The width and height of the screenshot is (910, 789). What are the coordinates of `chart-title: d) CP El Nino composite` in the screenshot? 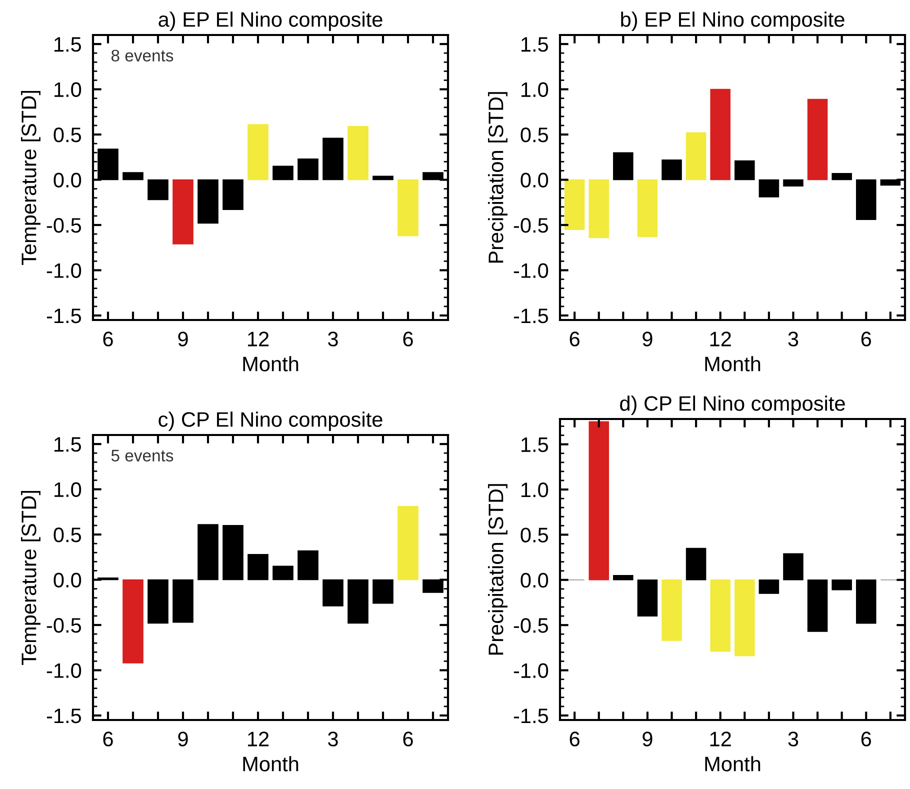 It's located at (732, 405).